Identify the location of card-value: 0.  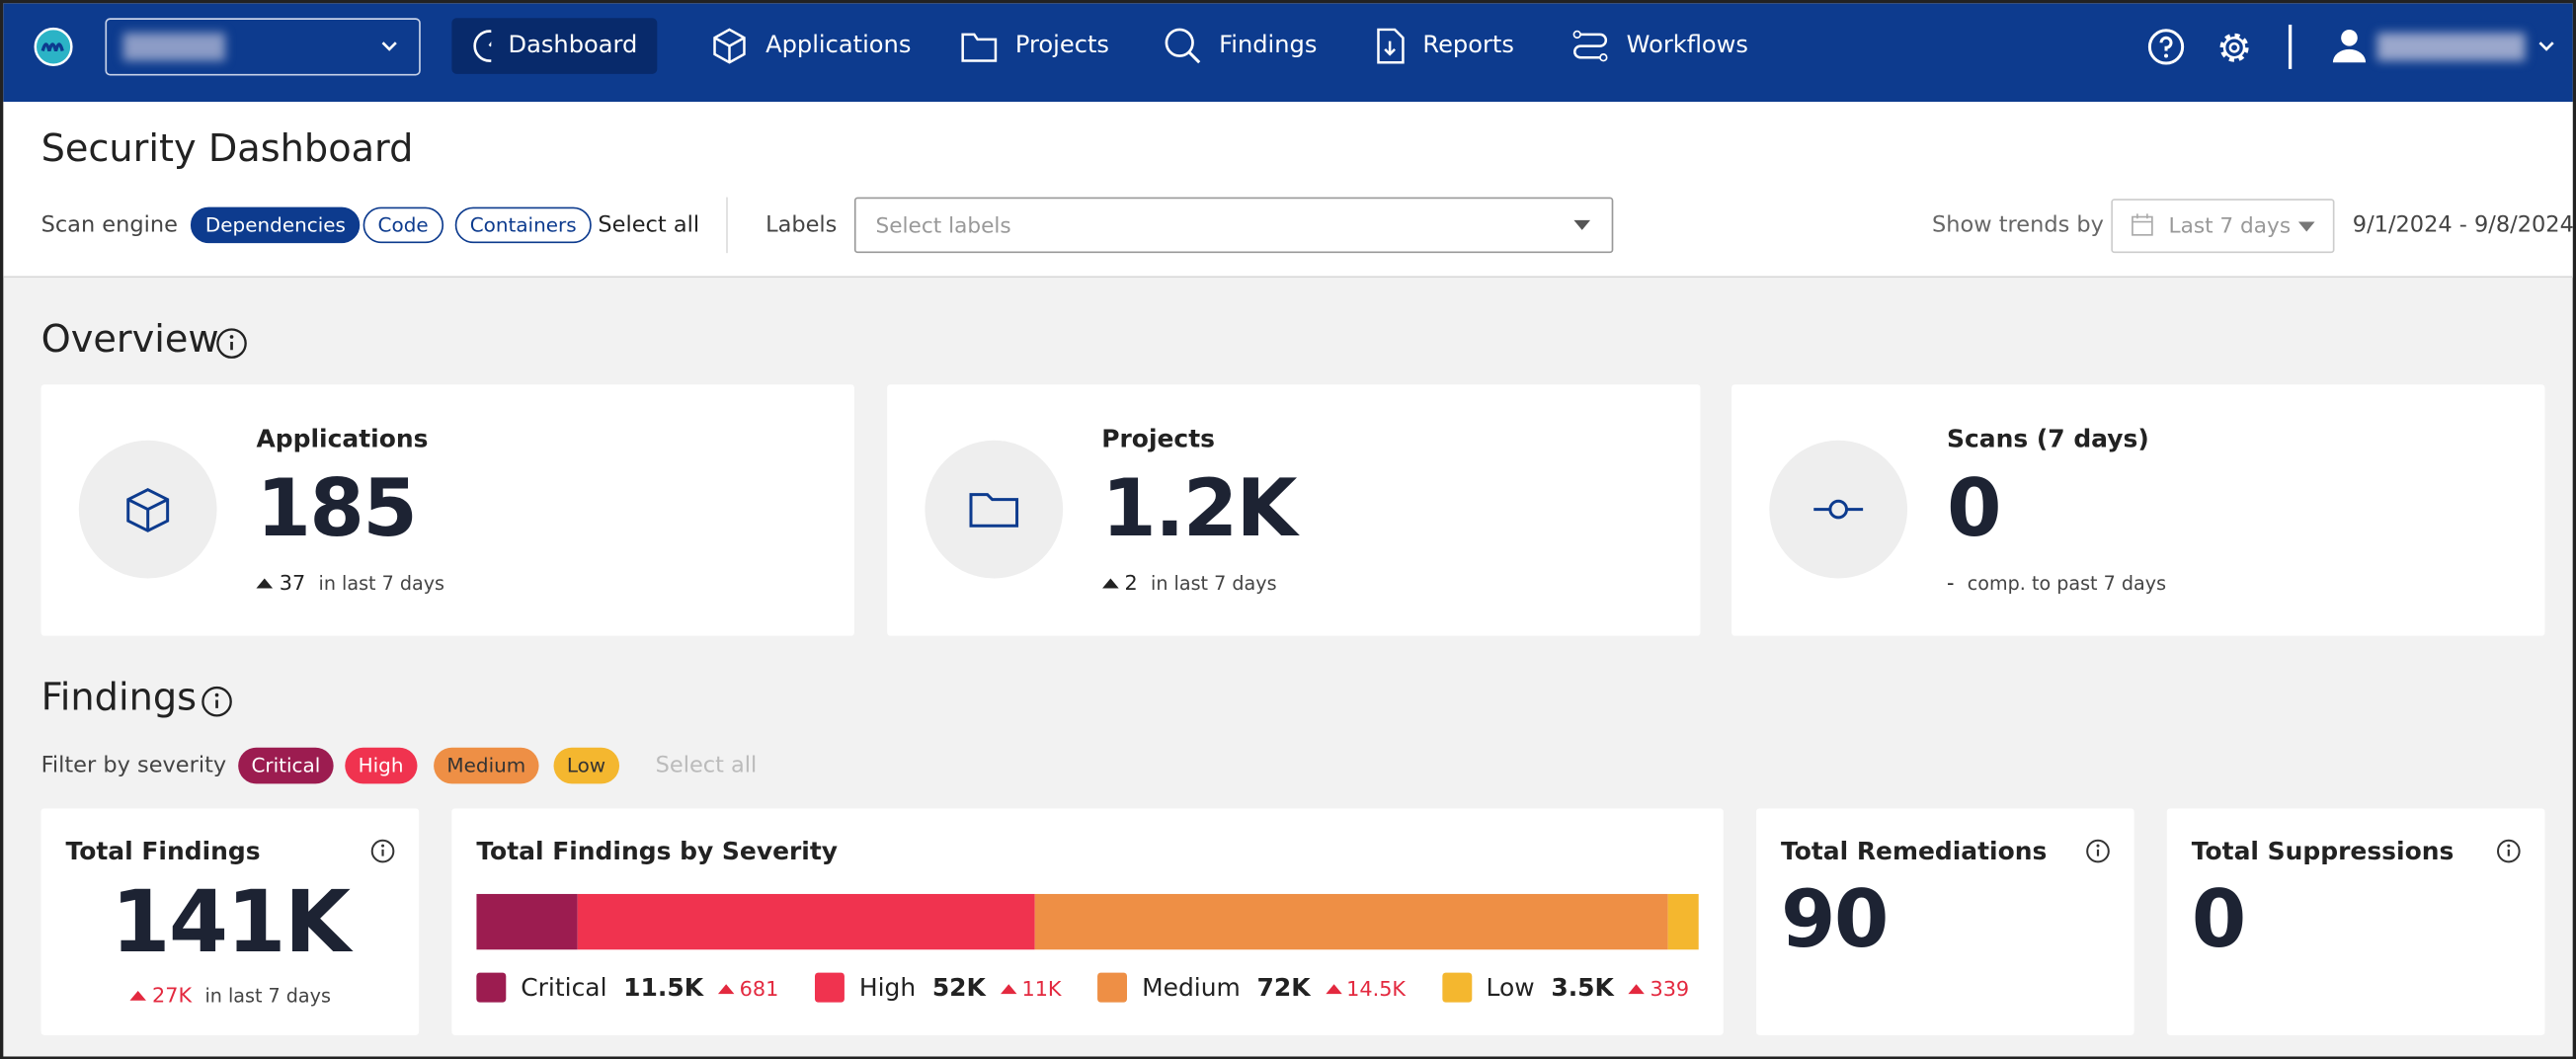
(2219, 920).